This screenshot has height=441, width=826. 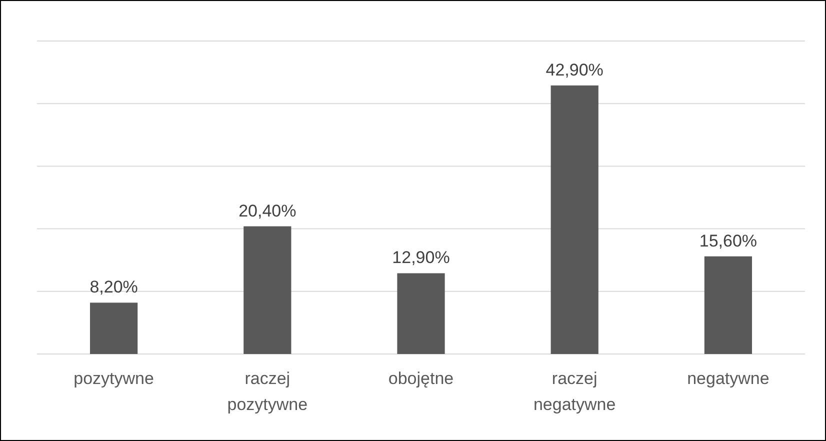 I want to click on x-tick-label: raczej negatywne, so click(x=574, y=391).